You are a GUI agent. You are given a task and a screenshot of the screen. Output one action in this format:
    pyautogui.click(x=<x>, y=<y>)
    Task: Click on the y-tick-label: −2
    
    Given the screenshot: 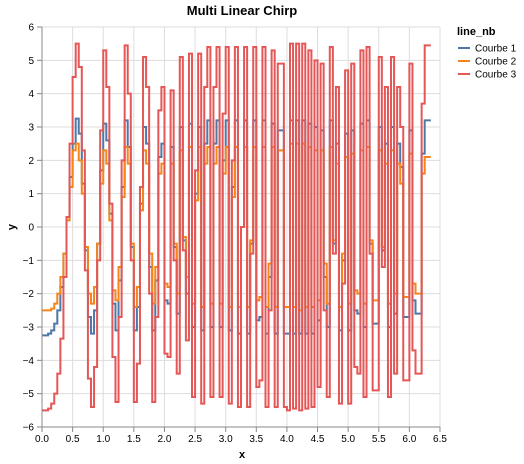 What is the action you would take?
    pyautogui.click(x=29, y=294)
    